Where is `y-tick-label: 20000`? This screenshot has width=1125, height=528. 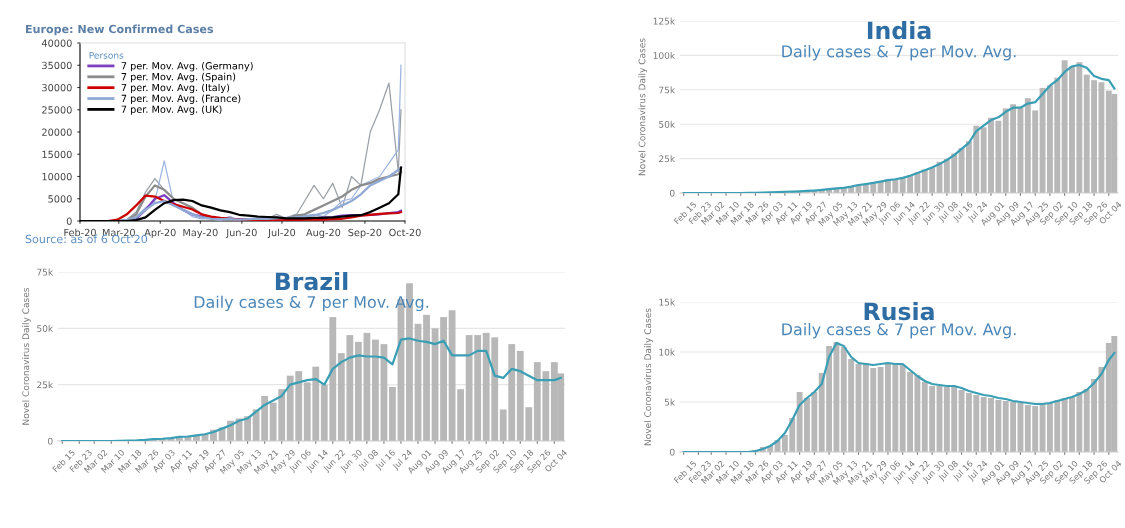 y-tick-label: 20000 is located at coordinates (57, 132).